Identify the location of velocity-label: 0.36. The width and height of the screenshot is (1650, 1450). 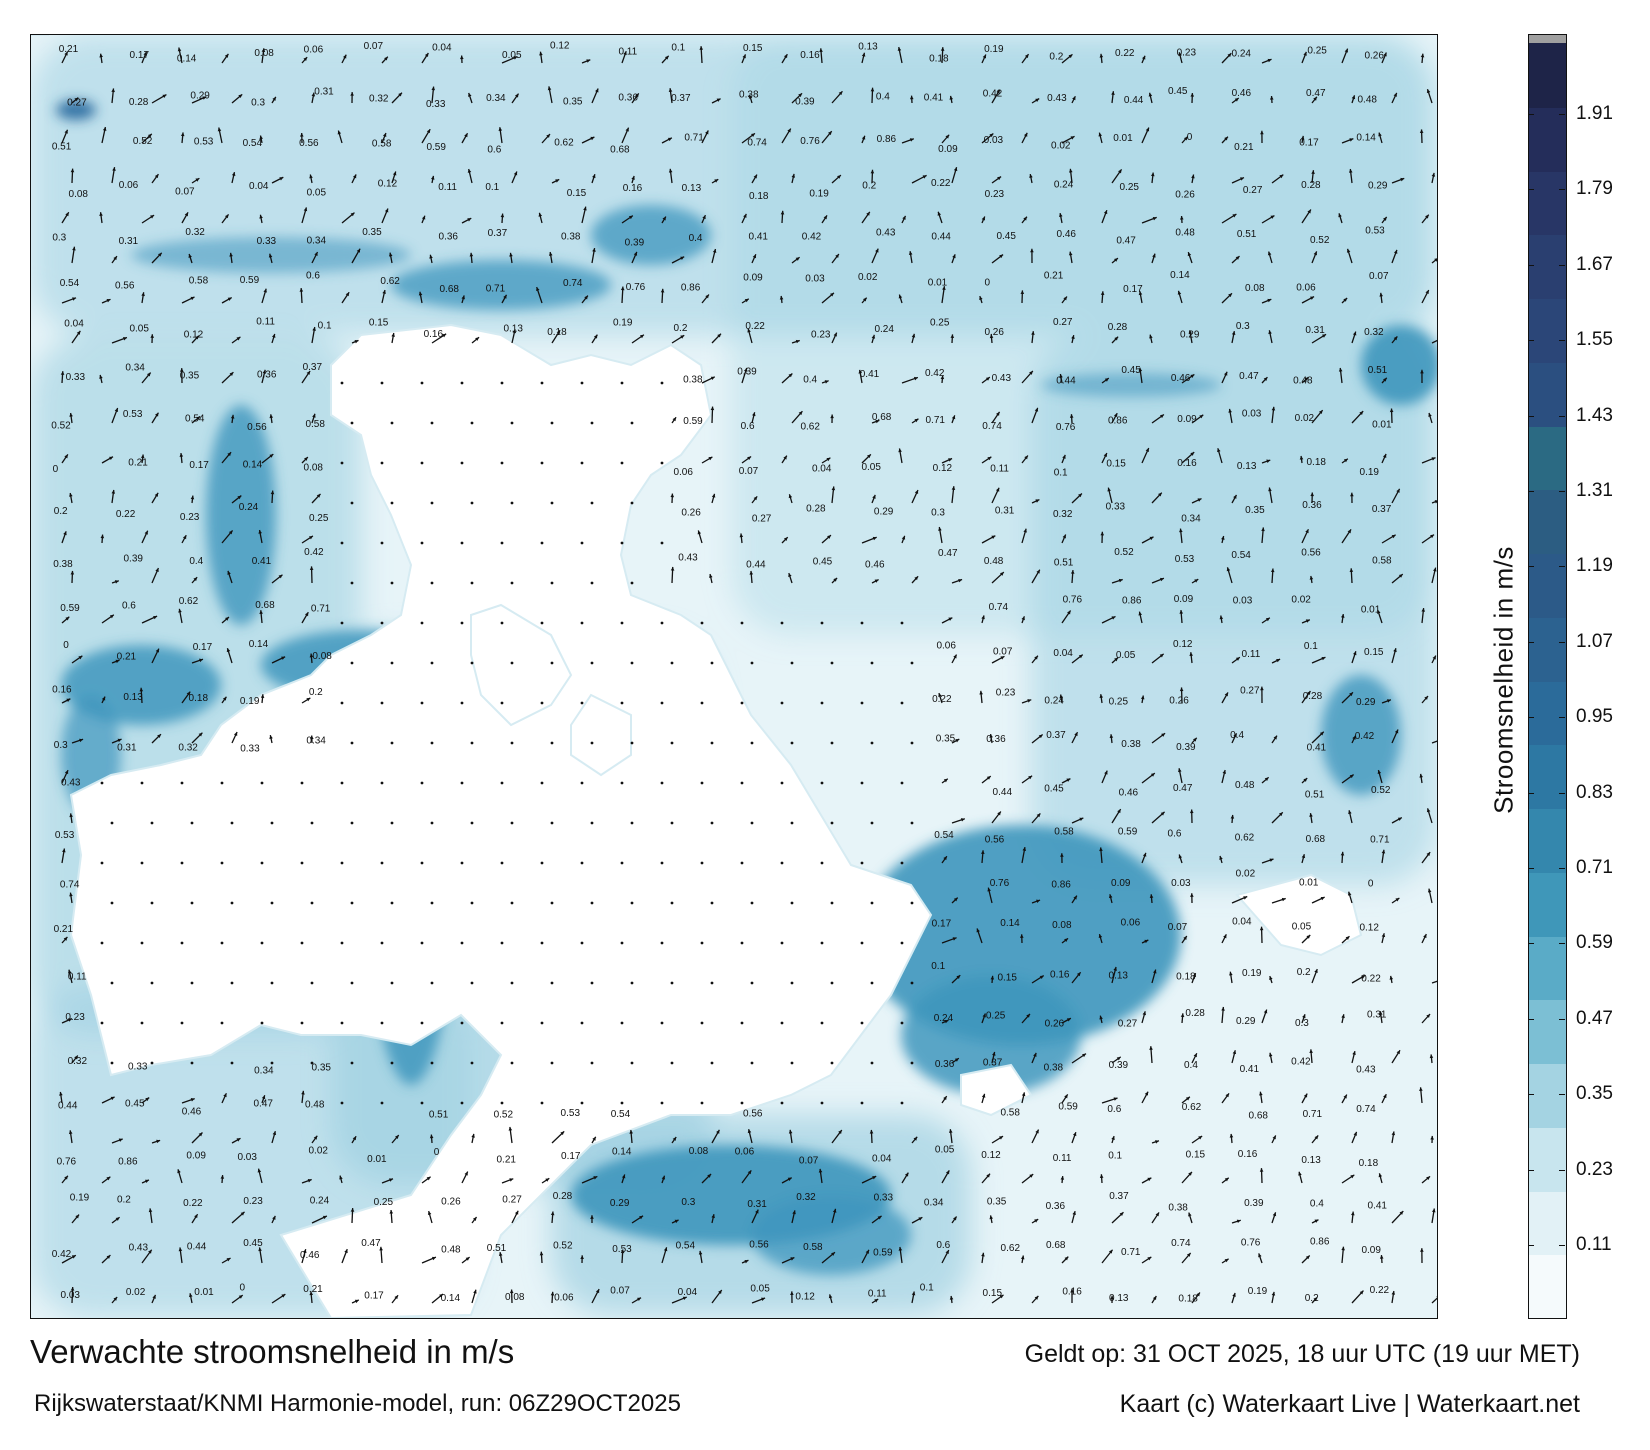
(945, 1064).